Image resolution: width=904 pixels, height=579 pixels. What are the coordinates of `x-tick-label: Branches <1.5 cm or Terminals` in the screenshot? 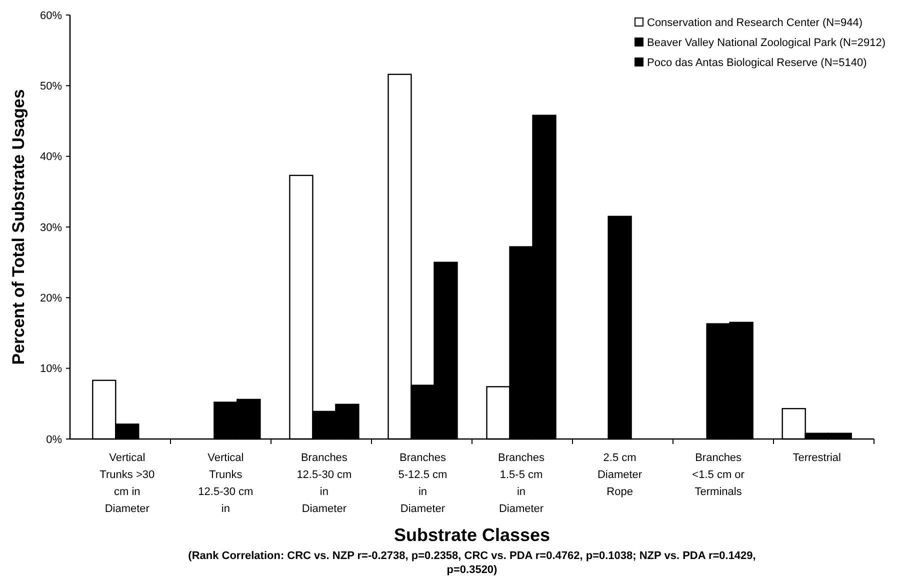 It's located at (718, 475).